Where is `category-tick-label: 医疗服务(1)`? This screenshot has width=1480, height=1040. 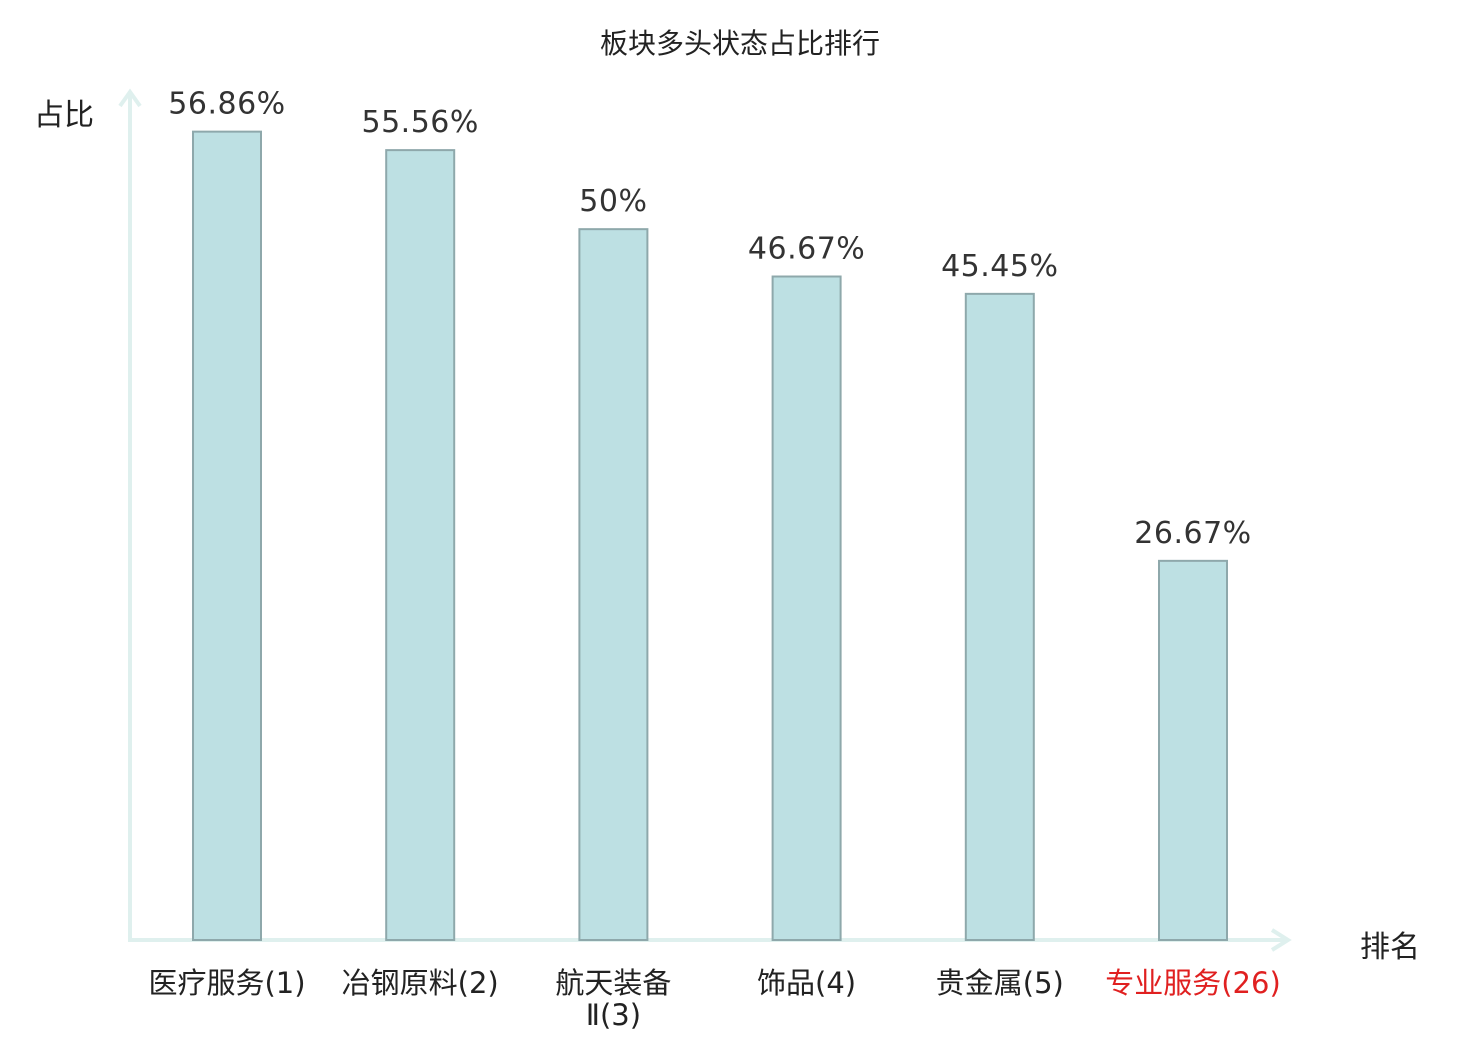
category-tick-label: 医疗服务(1) is located at coordinates (226, 983).